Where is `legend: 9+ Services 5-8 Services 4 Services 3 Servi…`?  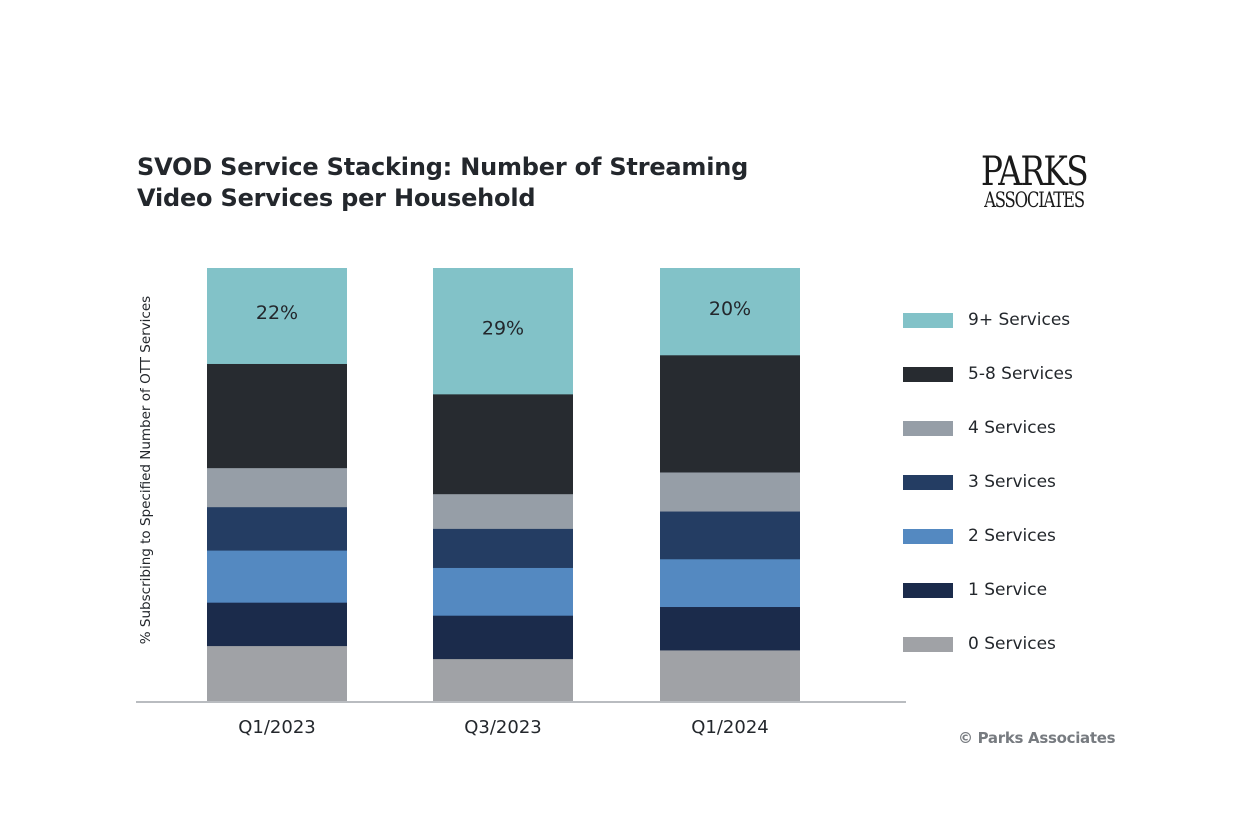
legend: 9+ Services 5-8 Services 4 Services 3 Servi… is located at coordinates (988, 482).